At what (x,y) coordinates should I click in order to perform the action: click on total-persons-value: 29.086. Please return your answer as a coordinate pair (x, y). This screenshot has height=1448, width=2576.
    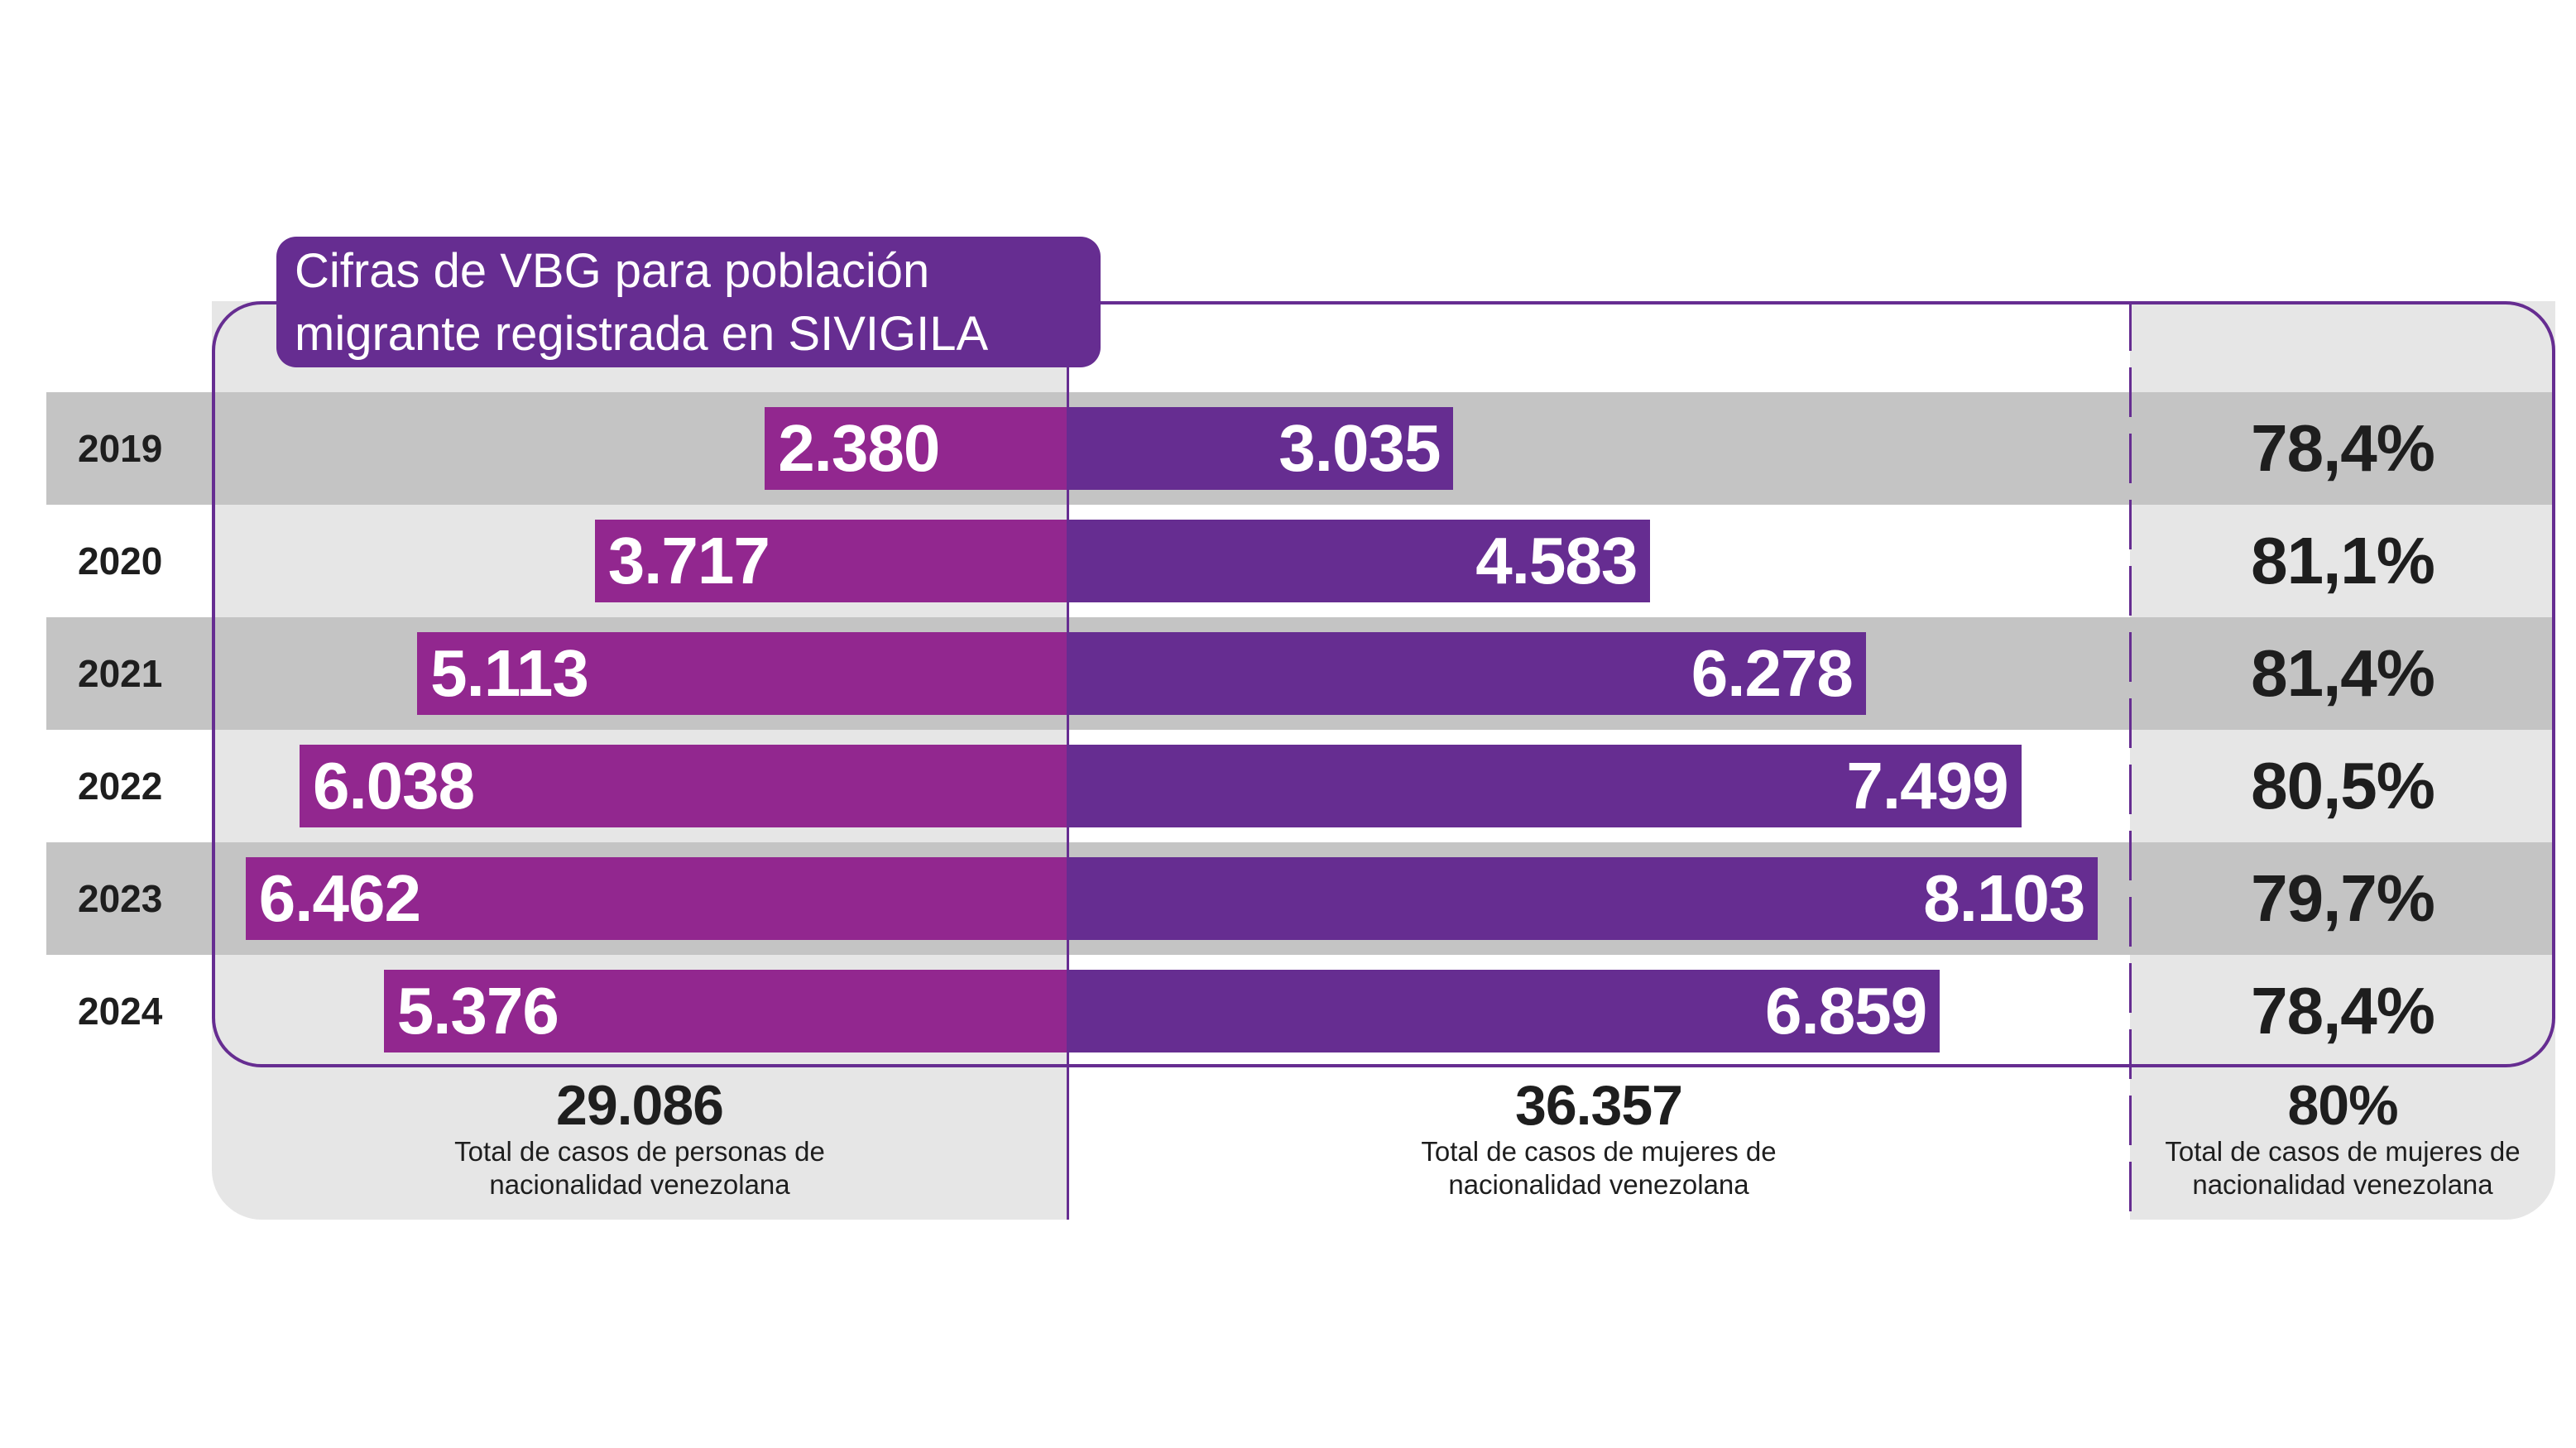
    Looking at the image, I should click on (640, 1105).